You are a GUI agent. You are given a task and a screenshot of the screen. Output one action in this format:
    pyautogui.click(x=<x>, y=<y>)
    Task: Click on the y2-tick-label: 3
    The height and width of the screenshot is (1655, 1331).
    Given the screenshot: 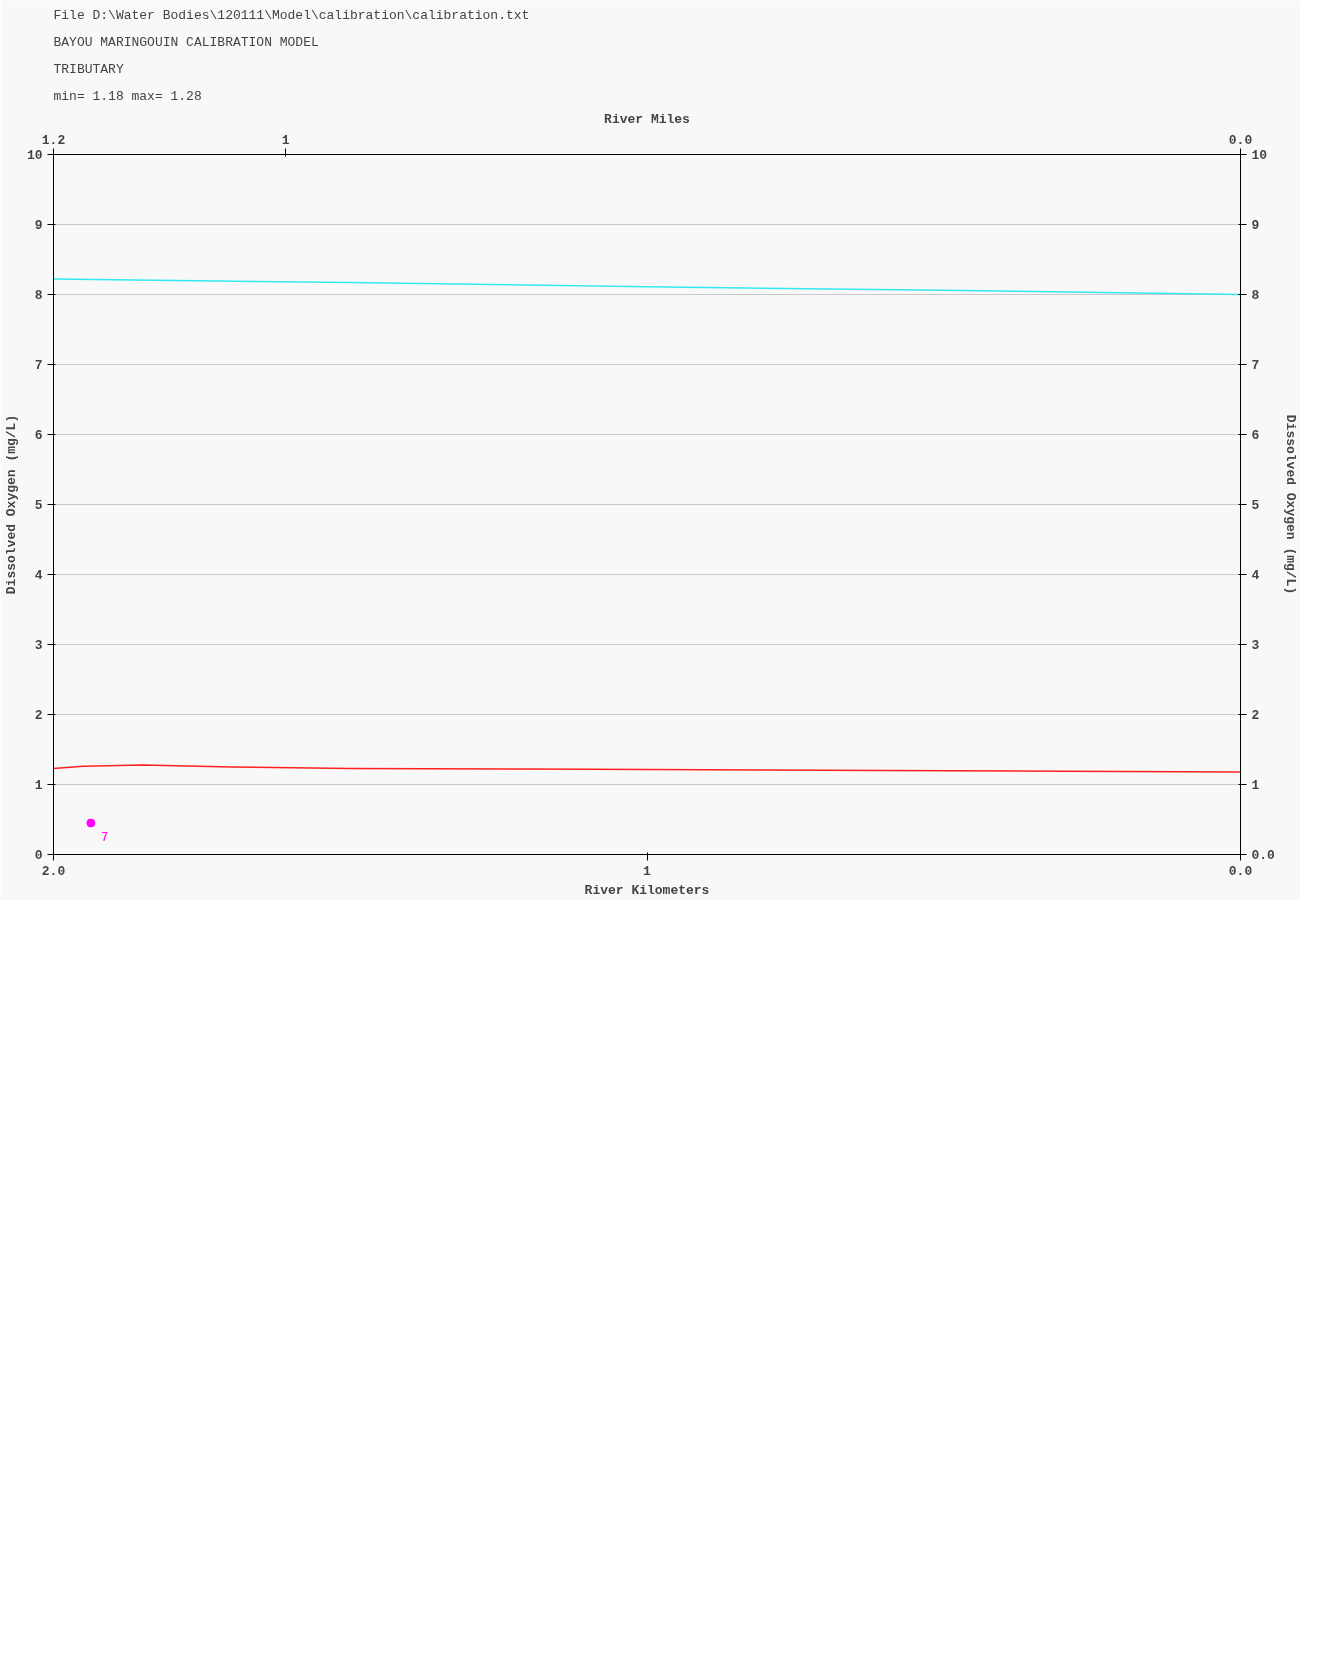 What is the action you would take?
    pyautogui.click(x=1255, y=645)
    